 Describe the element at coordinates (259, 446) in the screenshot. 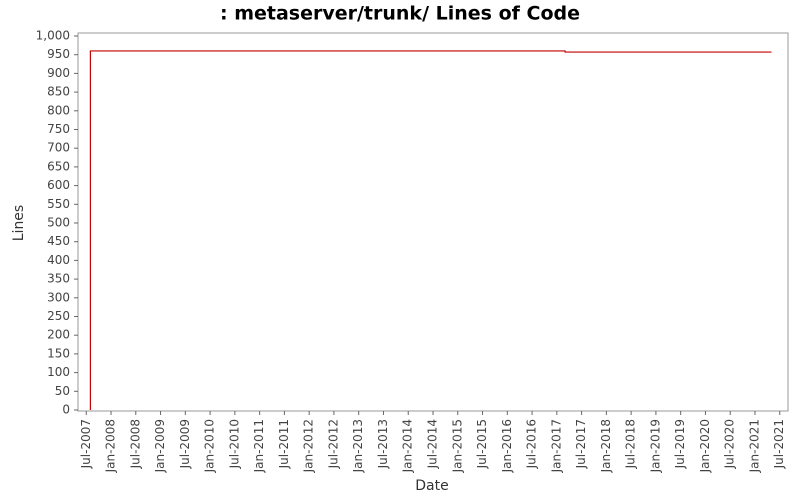

I see `x-tick-label: Jan-2011` at that location.